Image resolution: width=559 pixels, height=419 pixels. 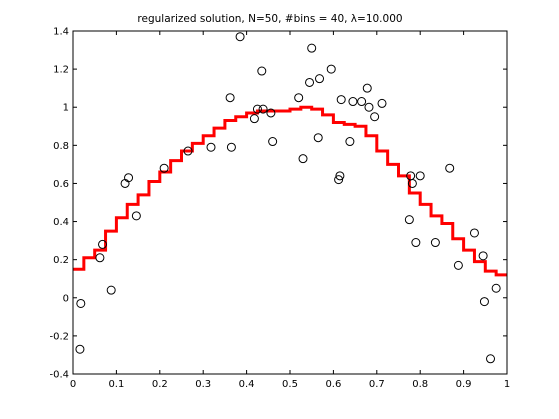 What do you see at coordinates (160, 384) in the screenshot?
I see `x-tick-label: 0.2` at bounding box center [160, 384].